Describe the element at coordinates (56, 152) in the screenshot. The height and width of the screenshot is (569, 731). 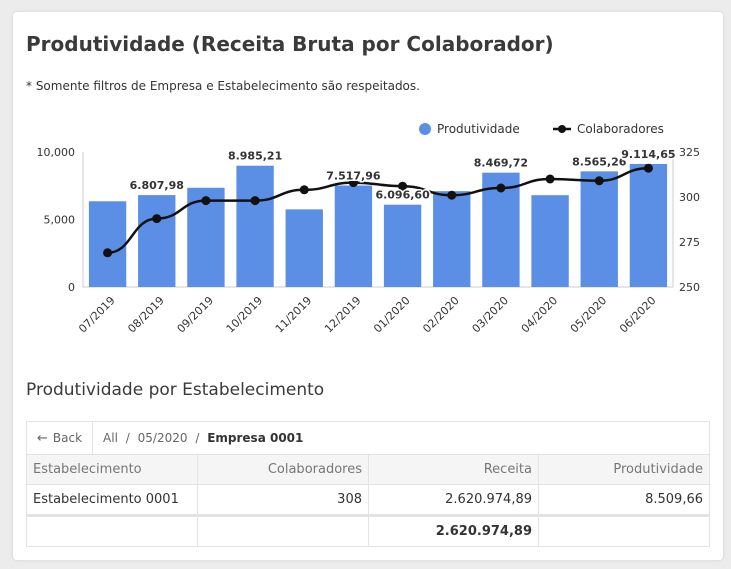
I see `y-left-tick-label: 10,000` at that location.